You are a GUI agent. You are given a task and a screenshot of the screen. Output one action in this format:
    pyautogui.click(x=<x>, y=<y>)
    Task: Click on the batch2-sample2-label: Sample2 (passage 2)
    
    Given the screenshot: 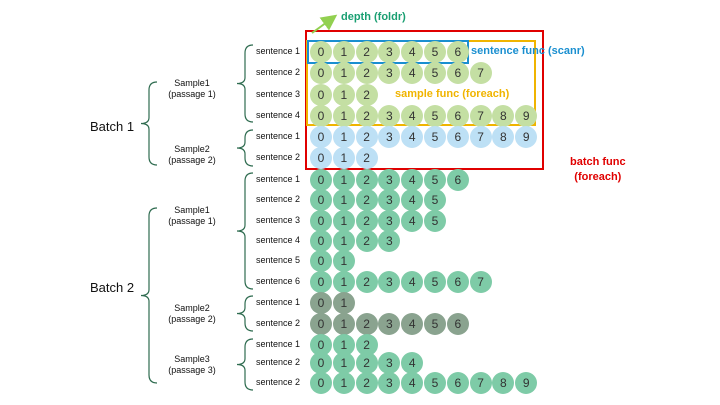 What is the action you would take?
    pyautogui.click(x=192, y=313)
    